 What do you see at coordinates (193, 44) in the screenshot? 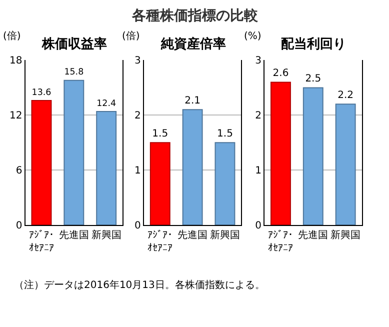
I see `chart-title: 純資産倍率` at bounding box center [193, 44].